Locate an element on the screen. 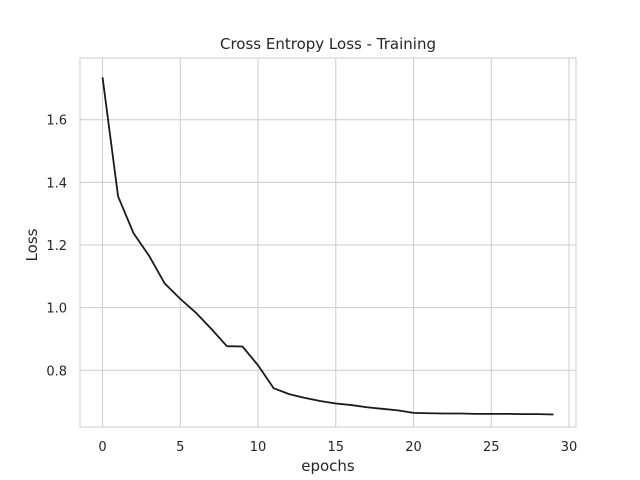  x-axis-label: epochs is located at coordinates (328, 466).